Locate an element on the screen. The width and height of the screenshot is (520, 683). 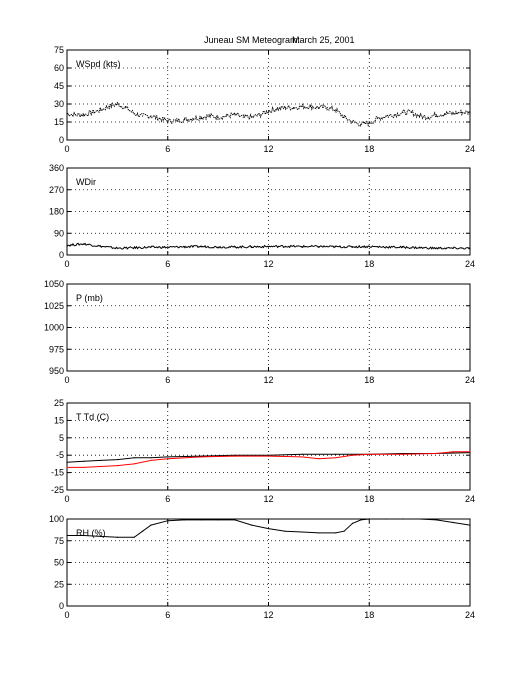
wspd-x-tick-label: 18 is located at coordinates (369, 149).